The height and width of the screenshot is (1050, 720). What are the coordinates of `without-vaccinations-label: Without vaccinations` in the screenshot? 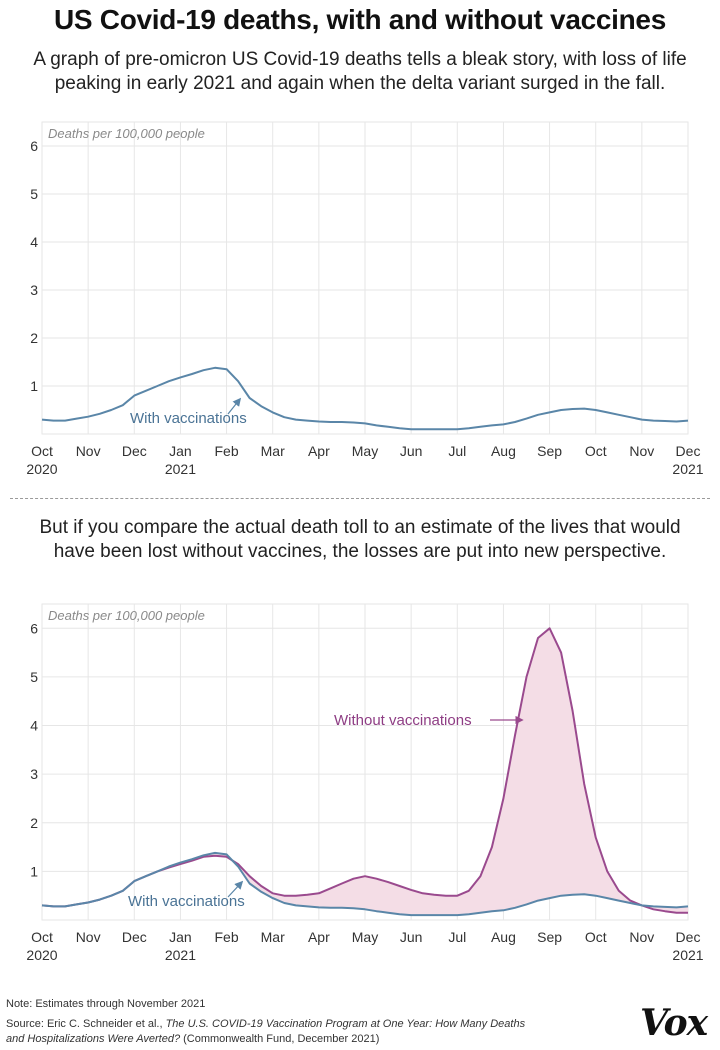 It's located at (403, 720).